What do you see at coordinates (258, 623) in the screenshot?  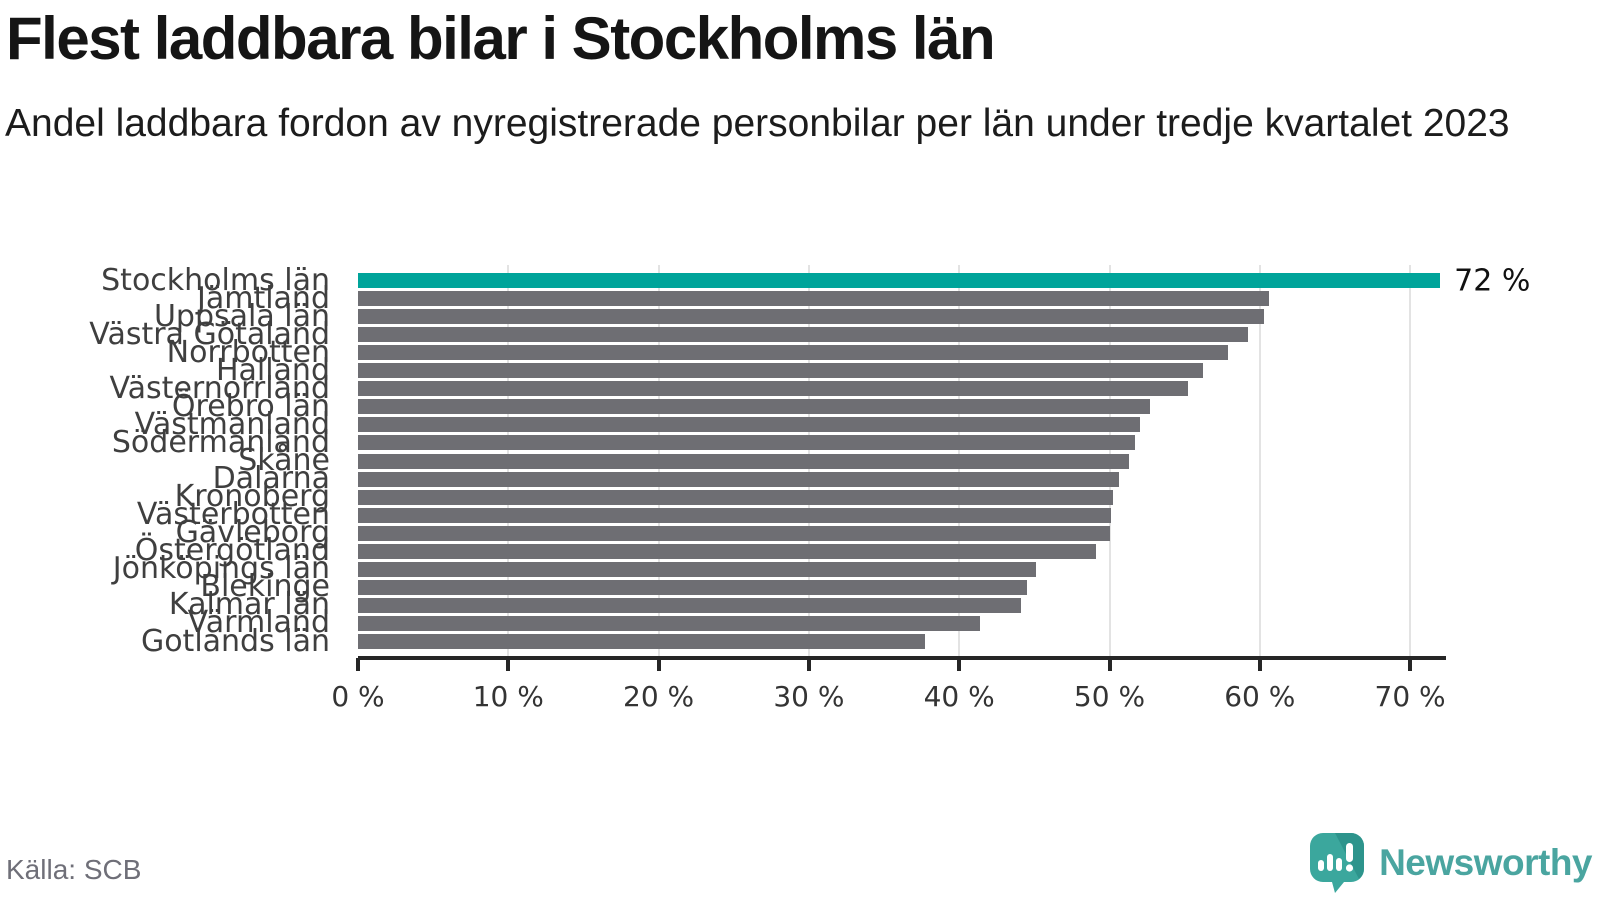 I see `category-label: Värmland` at bounding box center [258, 623].